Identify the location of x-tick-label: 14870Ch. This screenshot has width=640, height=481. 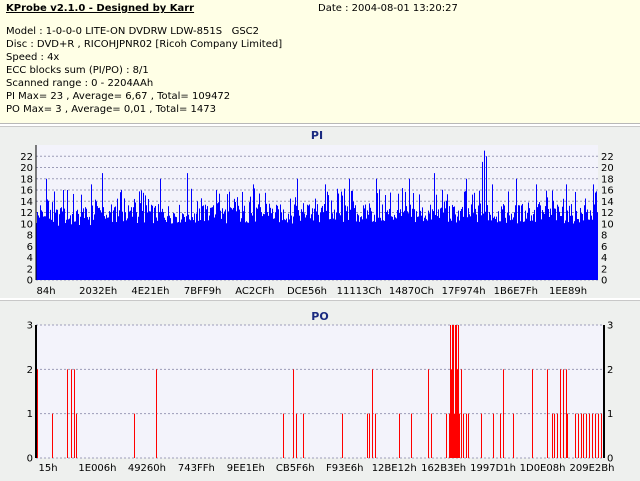
(411, 291).